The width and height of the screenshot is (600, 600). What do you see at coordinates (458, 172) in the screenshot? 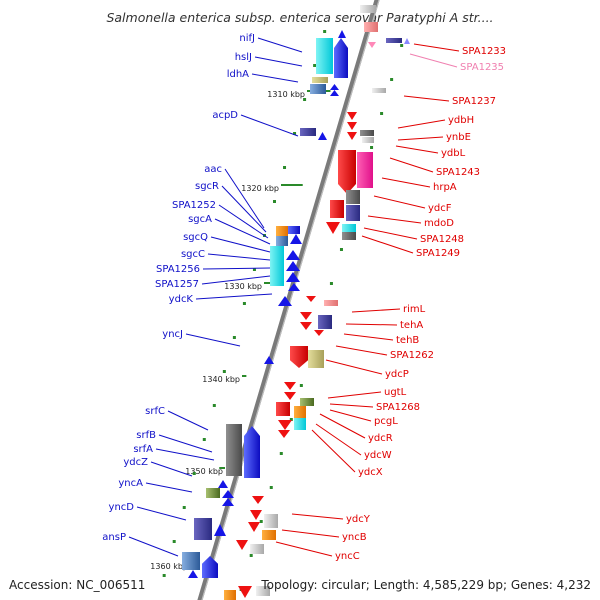
I see `gene-label-right: SPA1243` at bounding box center [458, 172].